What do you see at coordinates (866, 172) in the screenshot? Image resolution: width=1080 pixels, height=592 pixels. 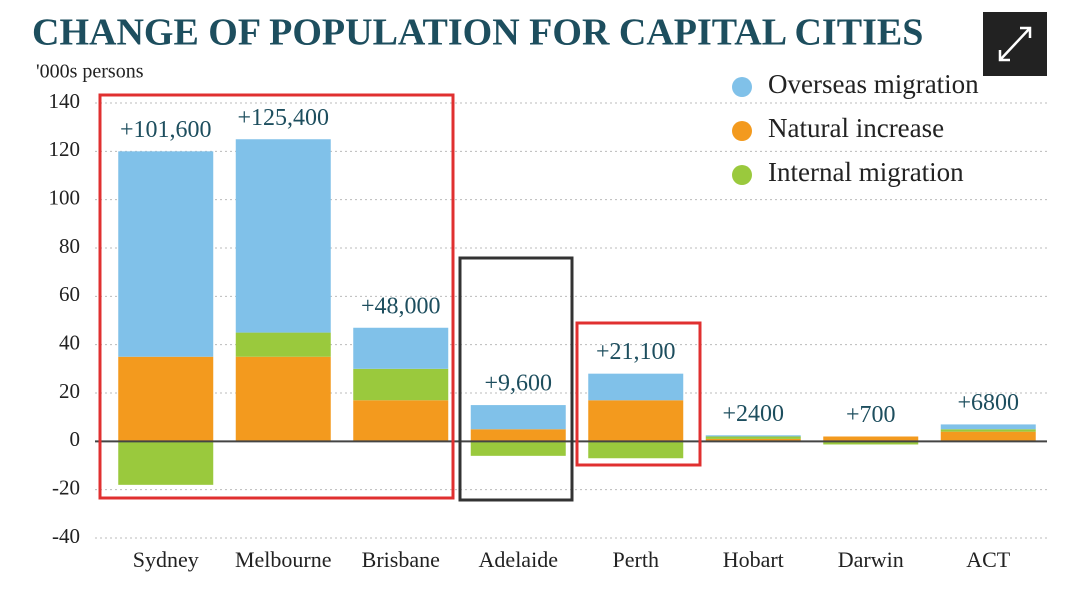 I see `legend-label: Internal migration` at bounding box center [866, 172].